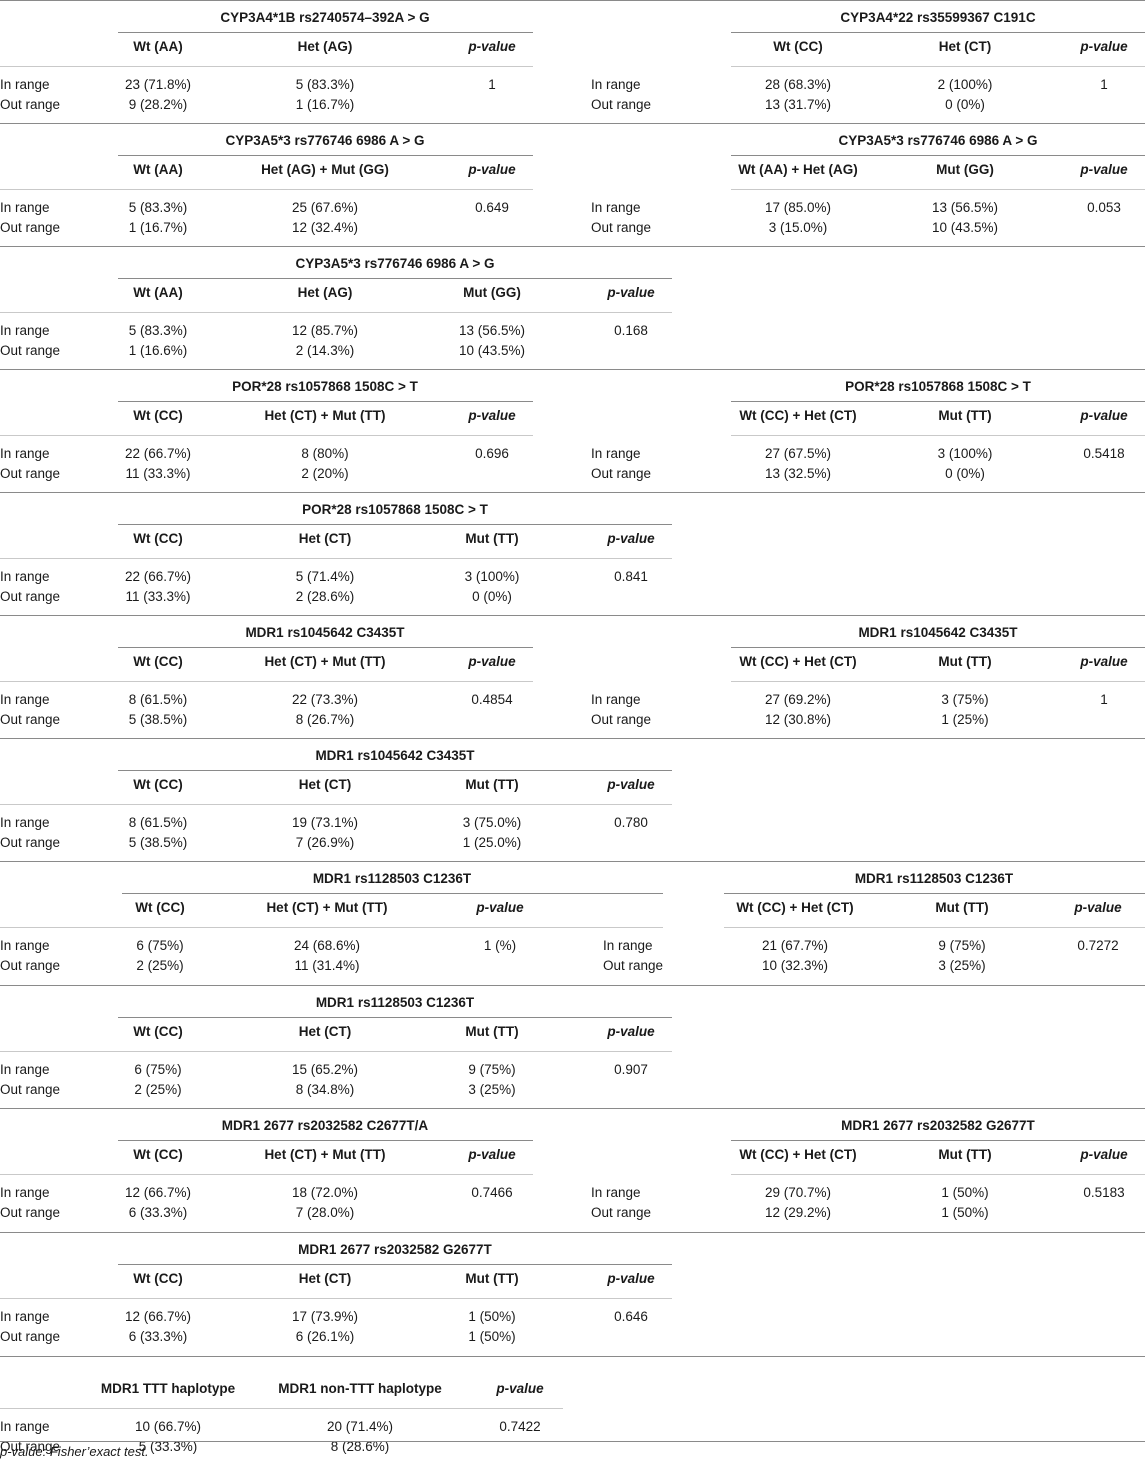 The image size is (1145, 1460). I want to click on table-title: MDR1 2677 rs2032582 C2677T/A, so click(325, 1125).